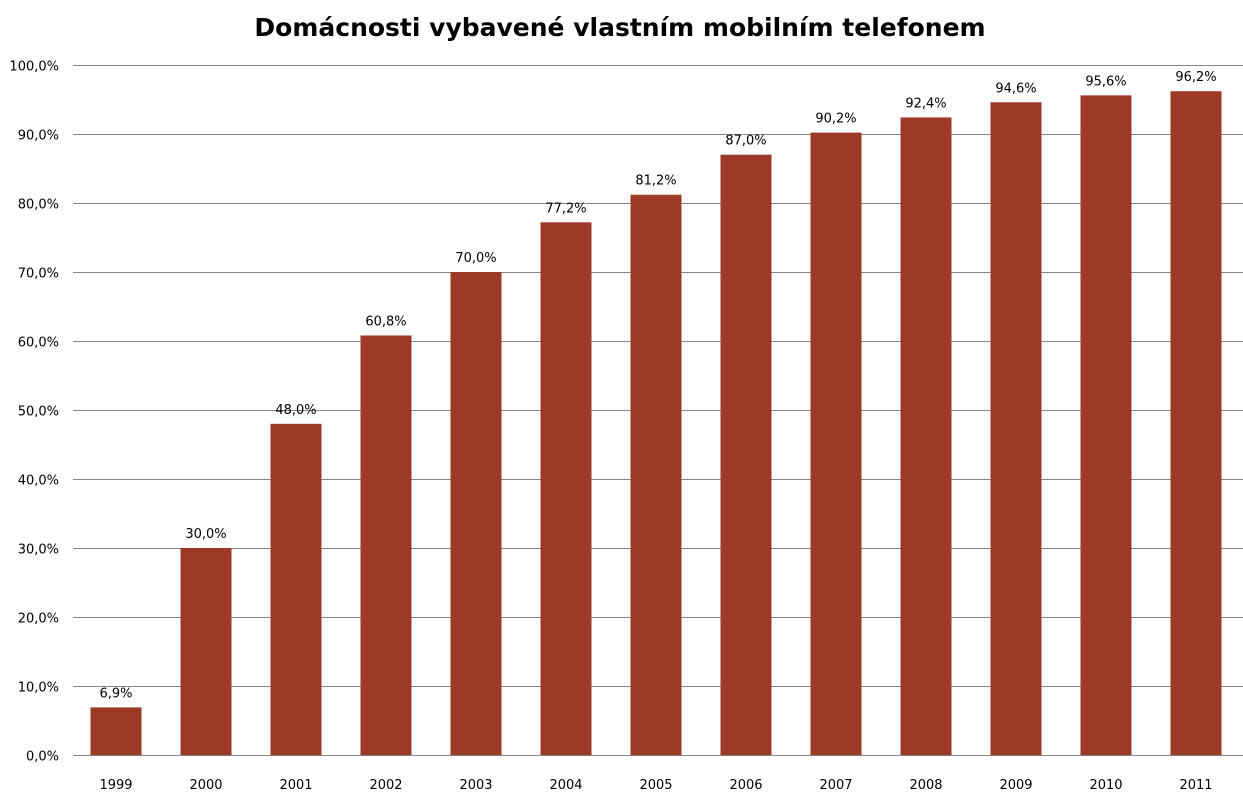 The image size is (1243, 803). I want to click on x-tick-label: 2001, so click(295, 785).